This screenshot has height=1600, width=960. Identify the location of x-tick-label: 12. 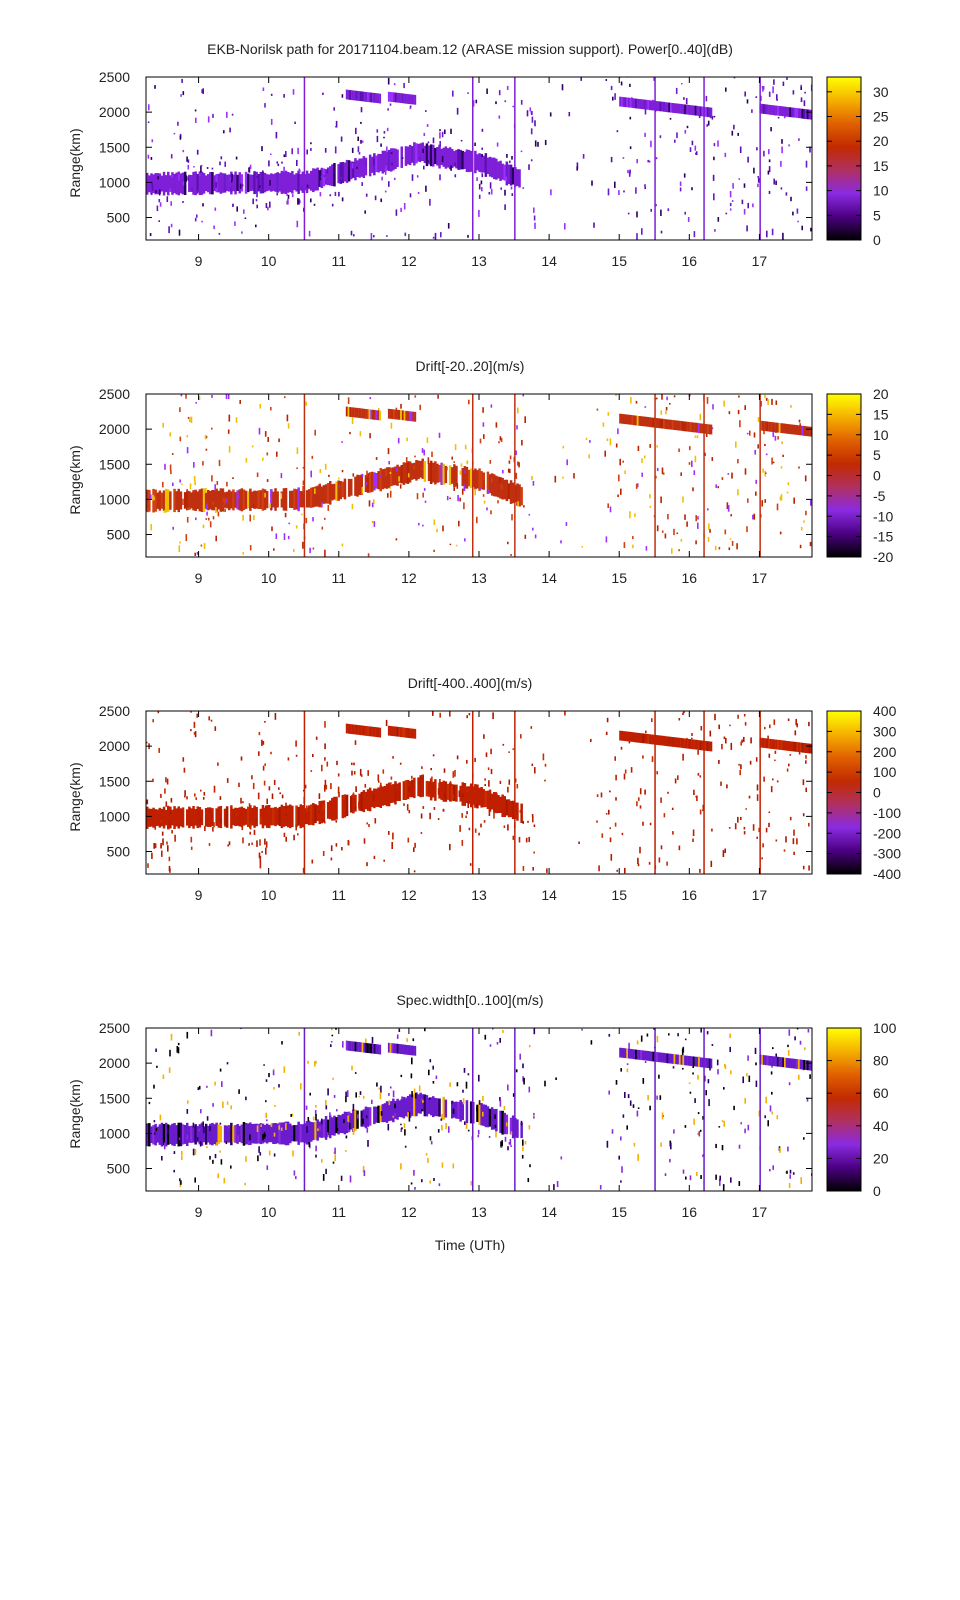
(409, 895).